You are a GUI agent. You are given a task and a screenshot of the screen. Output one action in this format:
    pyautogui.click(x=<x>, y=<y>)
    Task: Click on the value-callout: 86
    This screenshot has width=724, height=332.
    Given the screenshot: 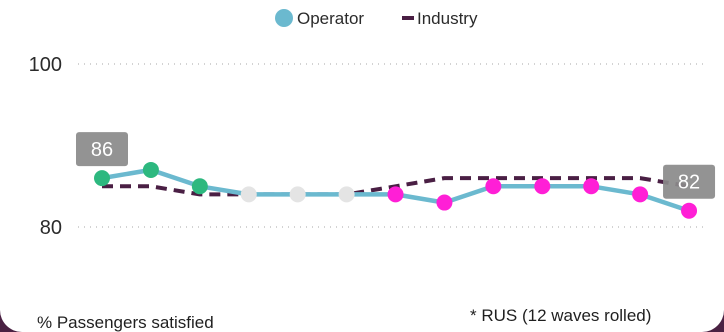 What is the action you would take?
    pyautogui.click(x=102, y=149)
    